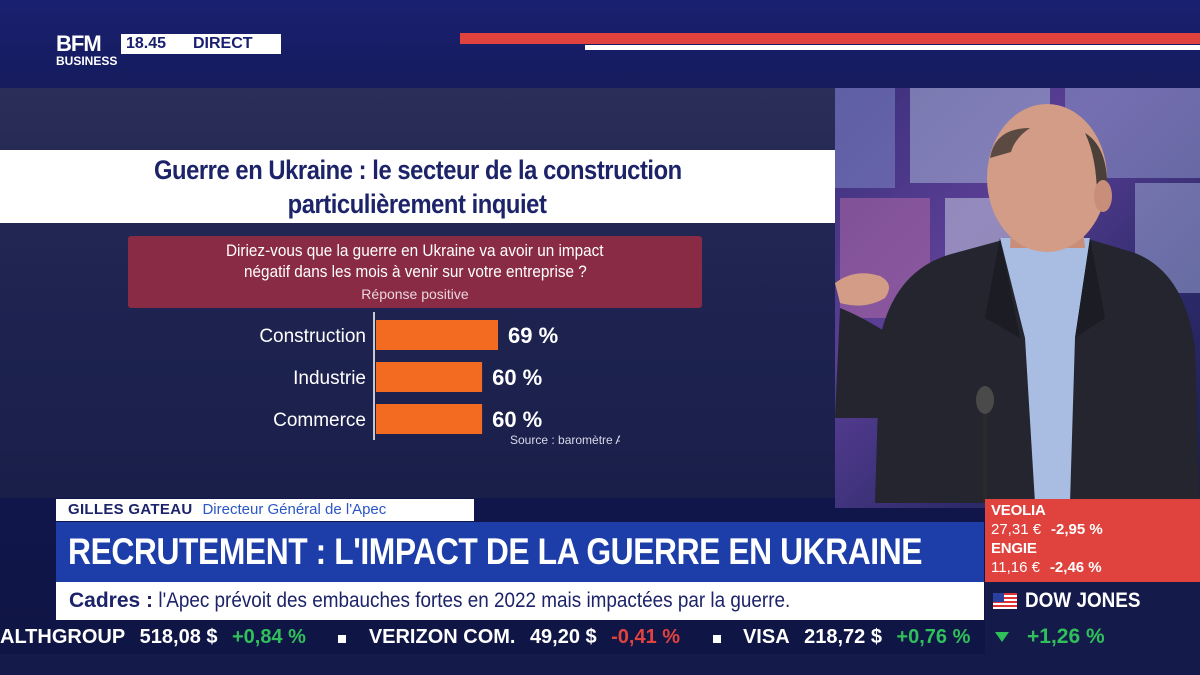 The height and width of the screenshot is (675, 1200). I want to click on stock-price: 27,31 €, so click(1016, 529).